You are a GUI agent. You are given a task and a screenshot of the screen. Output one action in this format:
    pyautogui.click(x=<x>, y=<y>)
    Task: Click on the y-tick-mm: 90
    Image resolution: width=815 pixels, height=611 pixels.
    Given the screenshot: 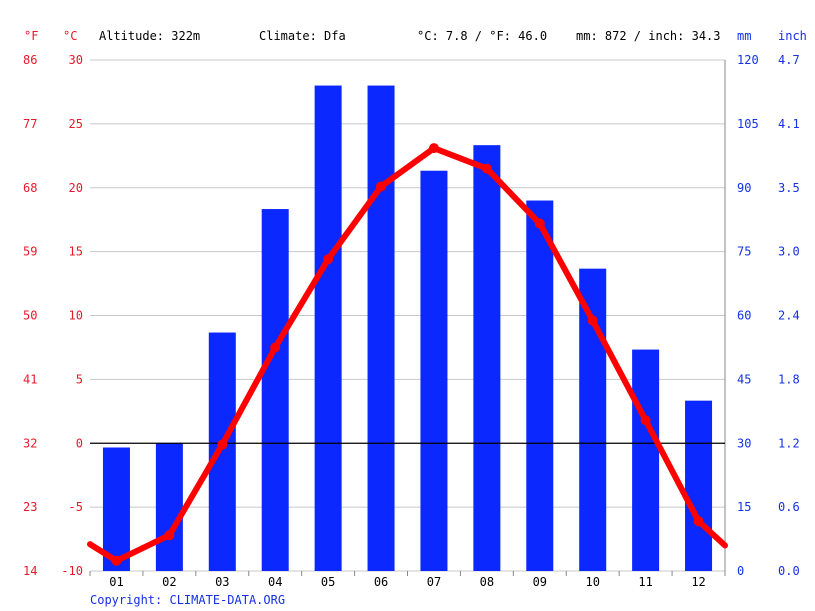 What is the action you would take?
    pyautogui.click(x=744, y=188)
    